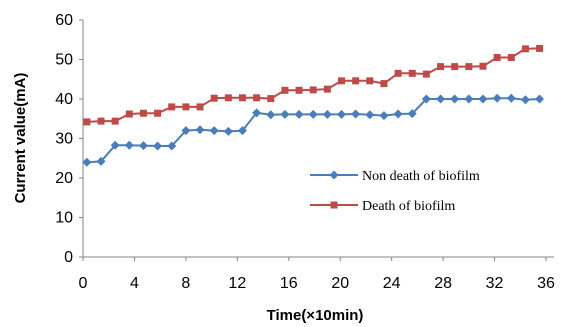 This screenshot has height=327, width=563. I want to click on x-tick-label: 20, so click(340, 283).